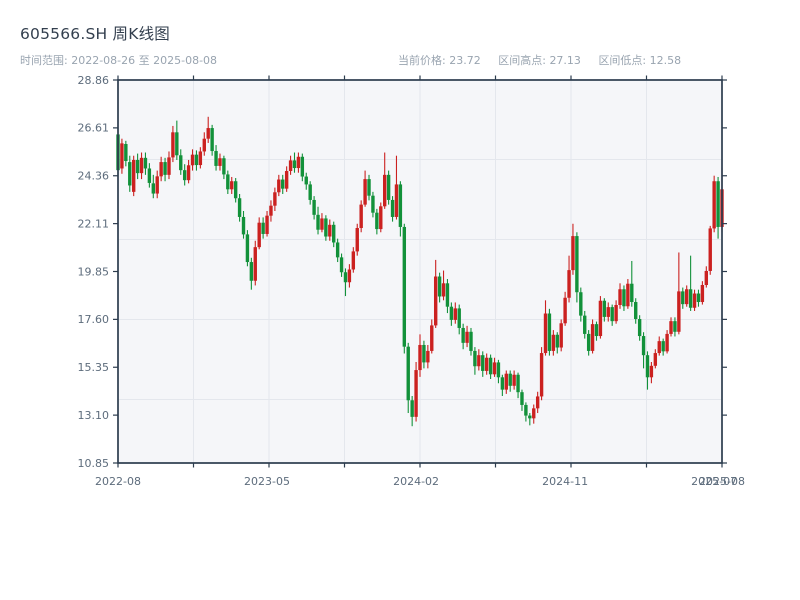  I want to click on time-range-label: 时间范围: 2022-08-26 至 2025-08-08, so click(119, 60).